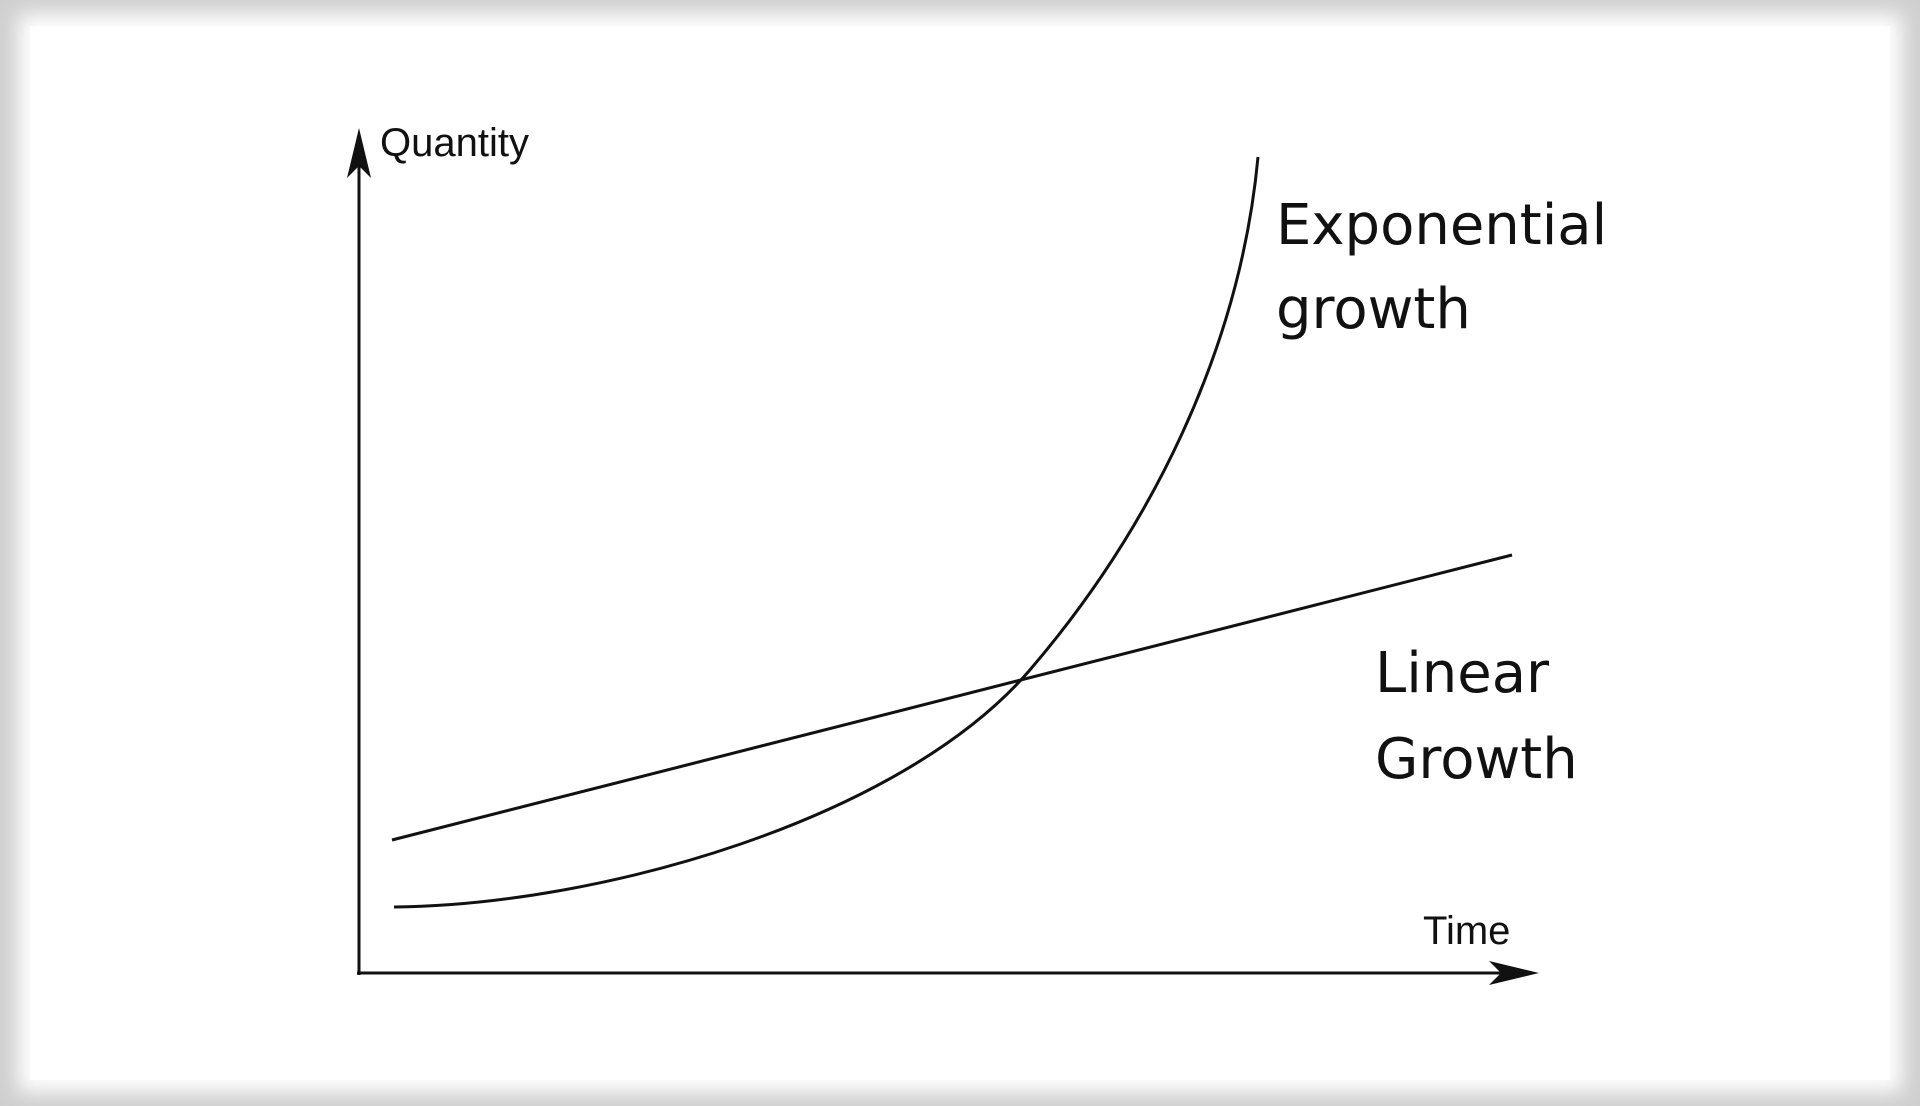 The image size is (1920, 1106). I want to click on curve-label: growth, so click(1373, 309).